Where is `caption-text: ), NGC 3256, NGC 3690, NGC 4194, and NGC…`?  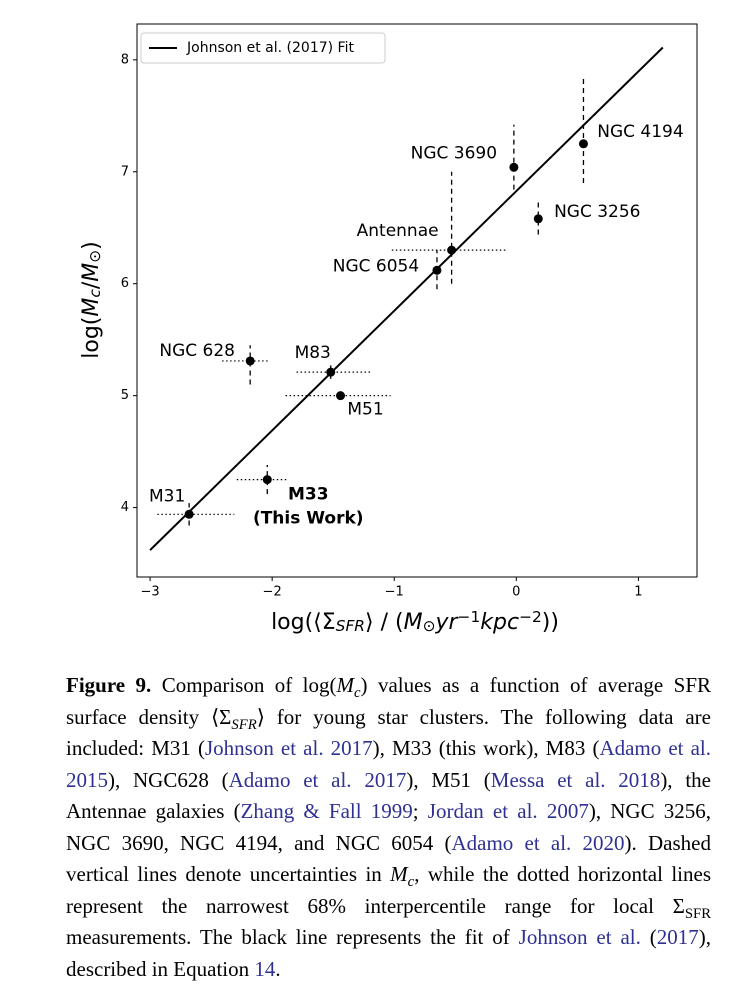 caption-text: ), NGC 3256, NGC 3690, NGC 4194, and NGC… is located at coordinates (389, 827).